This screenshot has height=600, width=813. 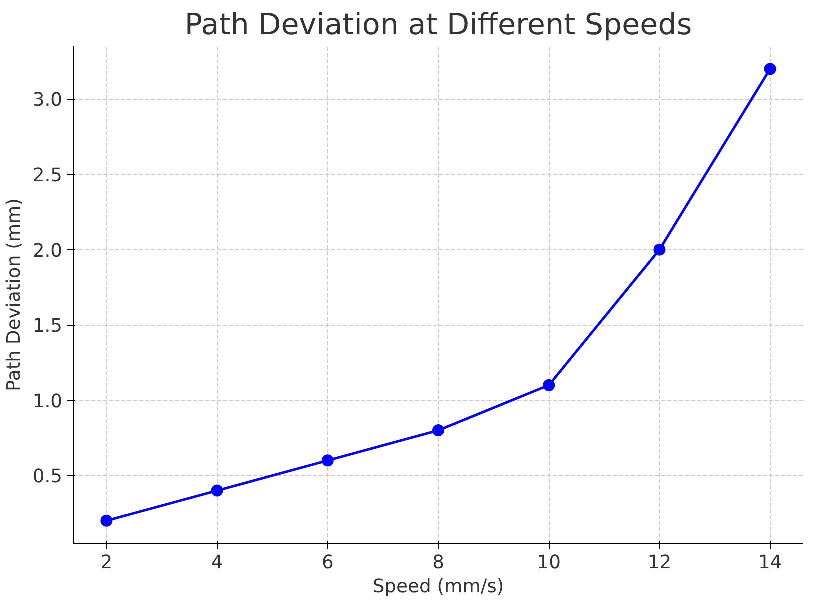 What do you see at coordinates (47, 176) in the screenshot?
I see `y-tick-label: 2.5` at bounding box center [47, 176].